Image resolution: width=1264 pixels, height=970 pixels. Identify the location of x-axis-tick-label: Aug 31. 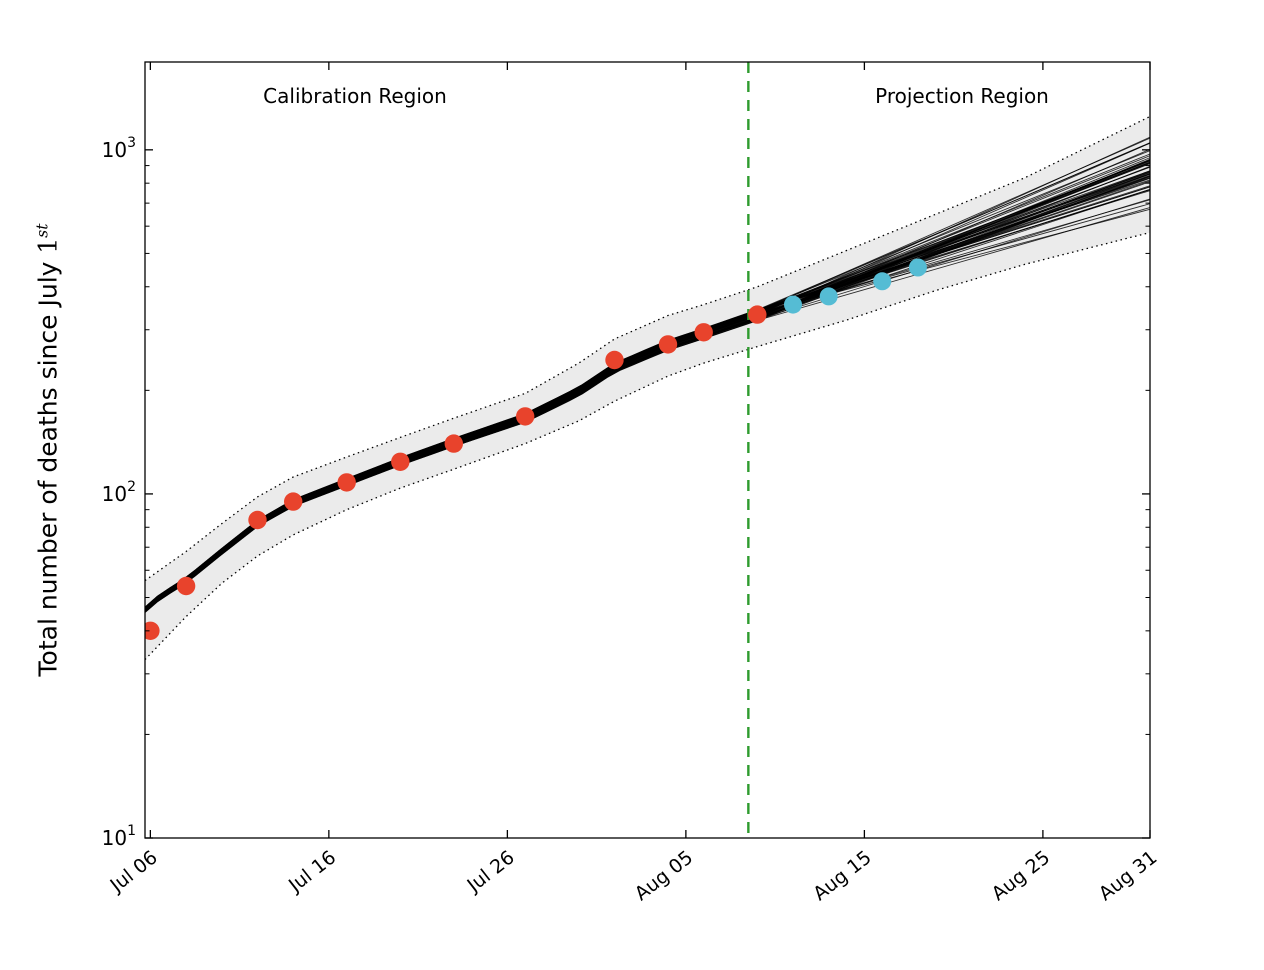
(1128, 875).